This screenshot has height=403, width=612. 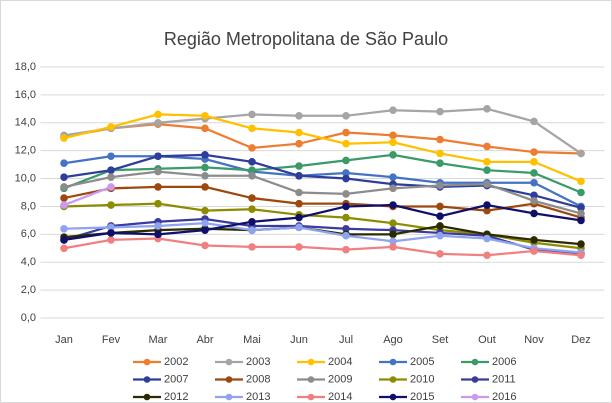 What do you see at coordinates (534, 340) in the screenshot?
I see `x-tick-label: Nov` at bounding box center [534, 340].